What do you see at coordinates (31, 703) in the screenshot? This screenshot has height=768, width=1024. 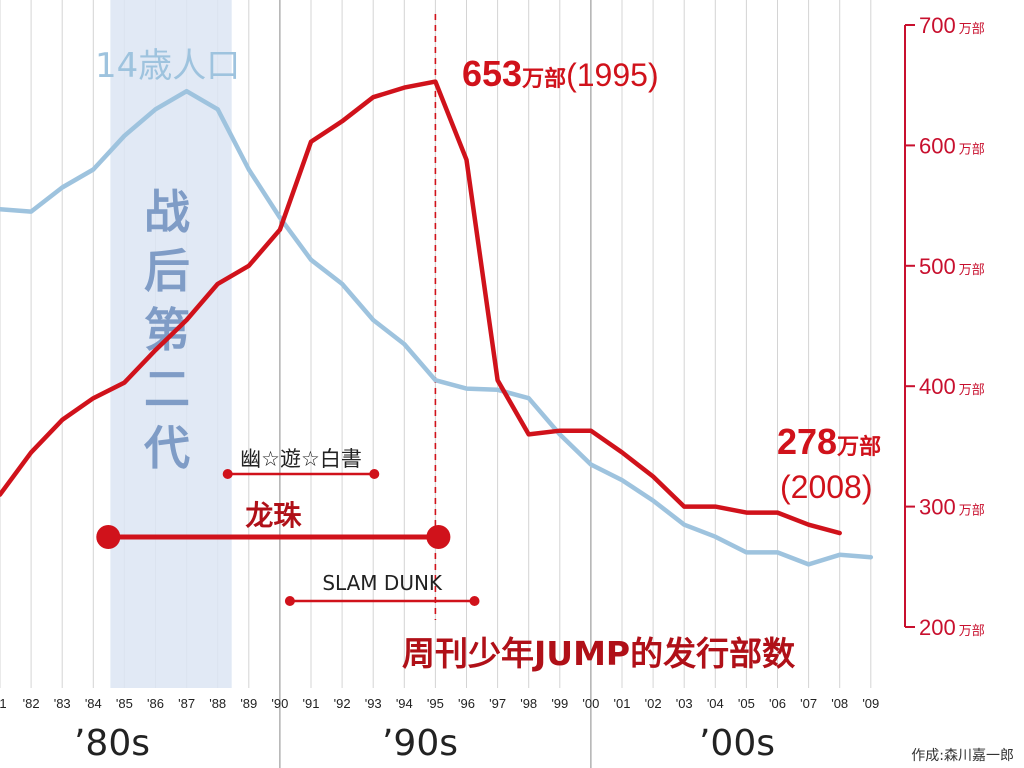 I see `x-tick-label-1: '82` at bounding box center [31, 703].